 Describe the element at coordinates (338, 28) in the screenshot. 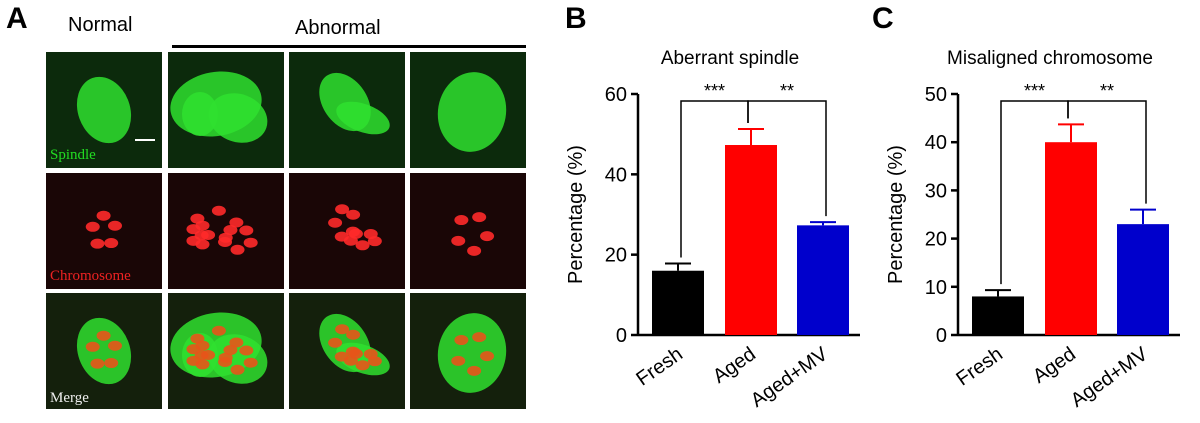

I see `abnormal-header: Abnormal` at that location.